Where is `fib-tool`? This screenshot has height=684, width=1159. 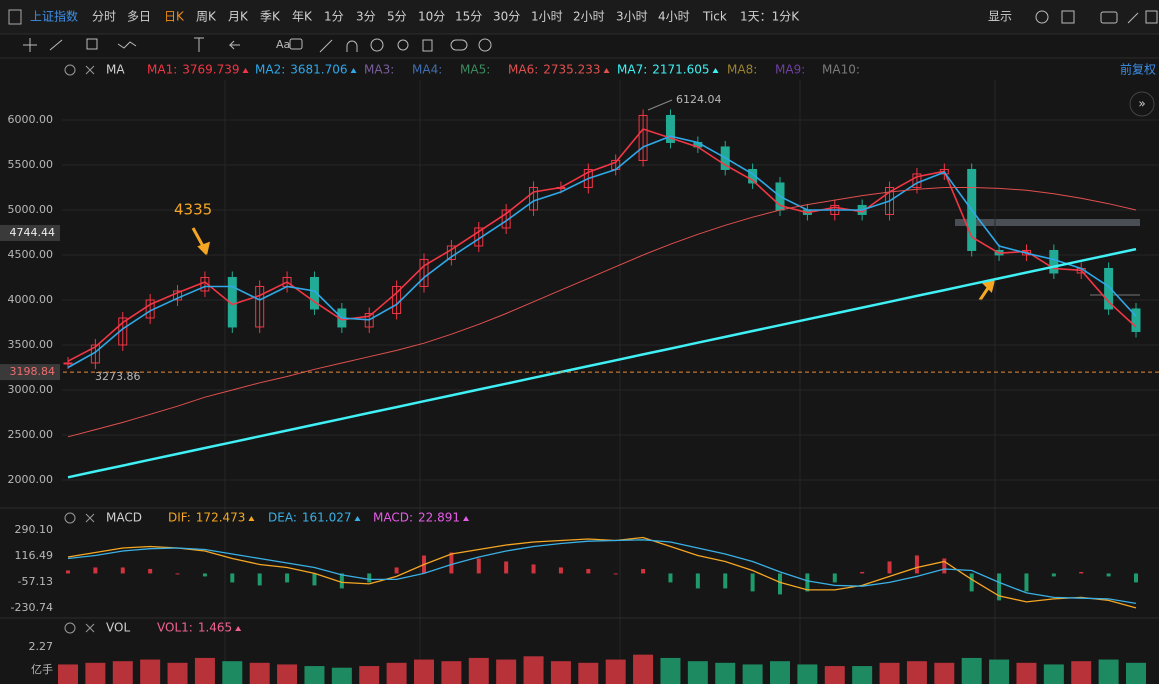
fib-tool is located at coordinates (199, 44).